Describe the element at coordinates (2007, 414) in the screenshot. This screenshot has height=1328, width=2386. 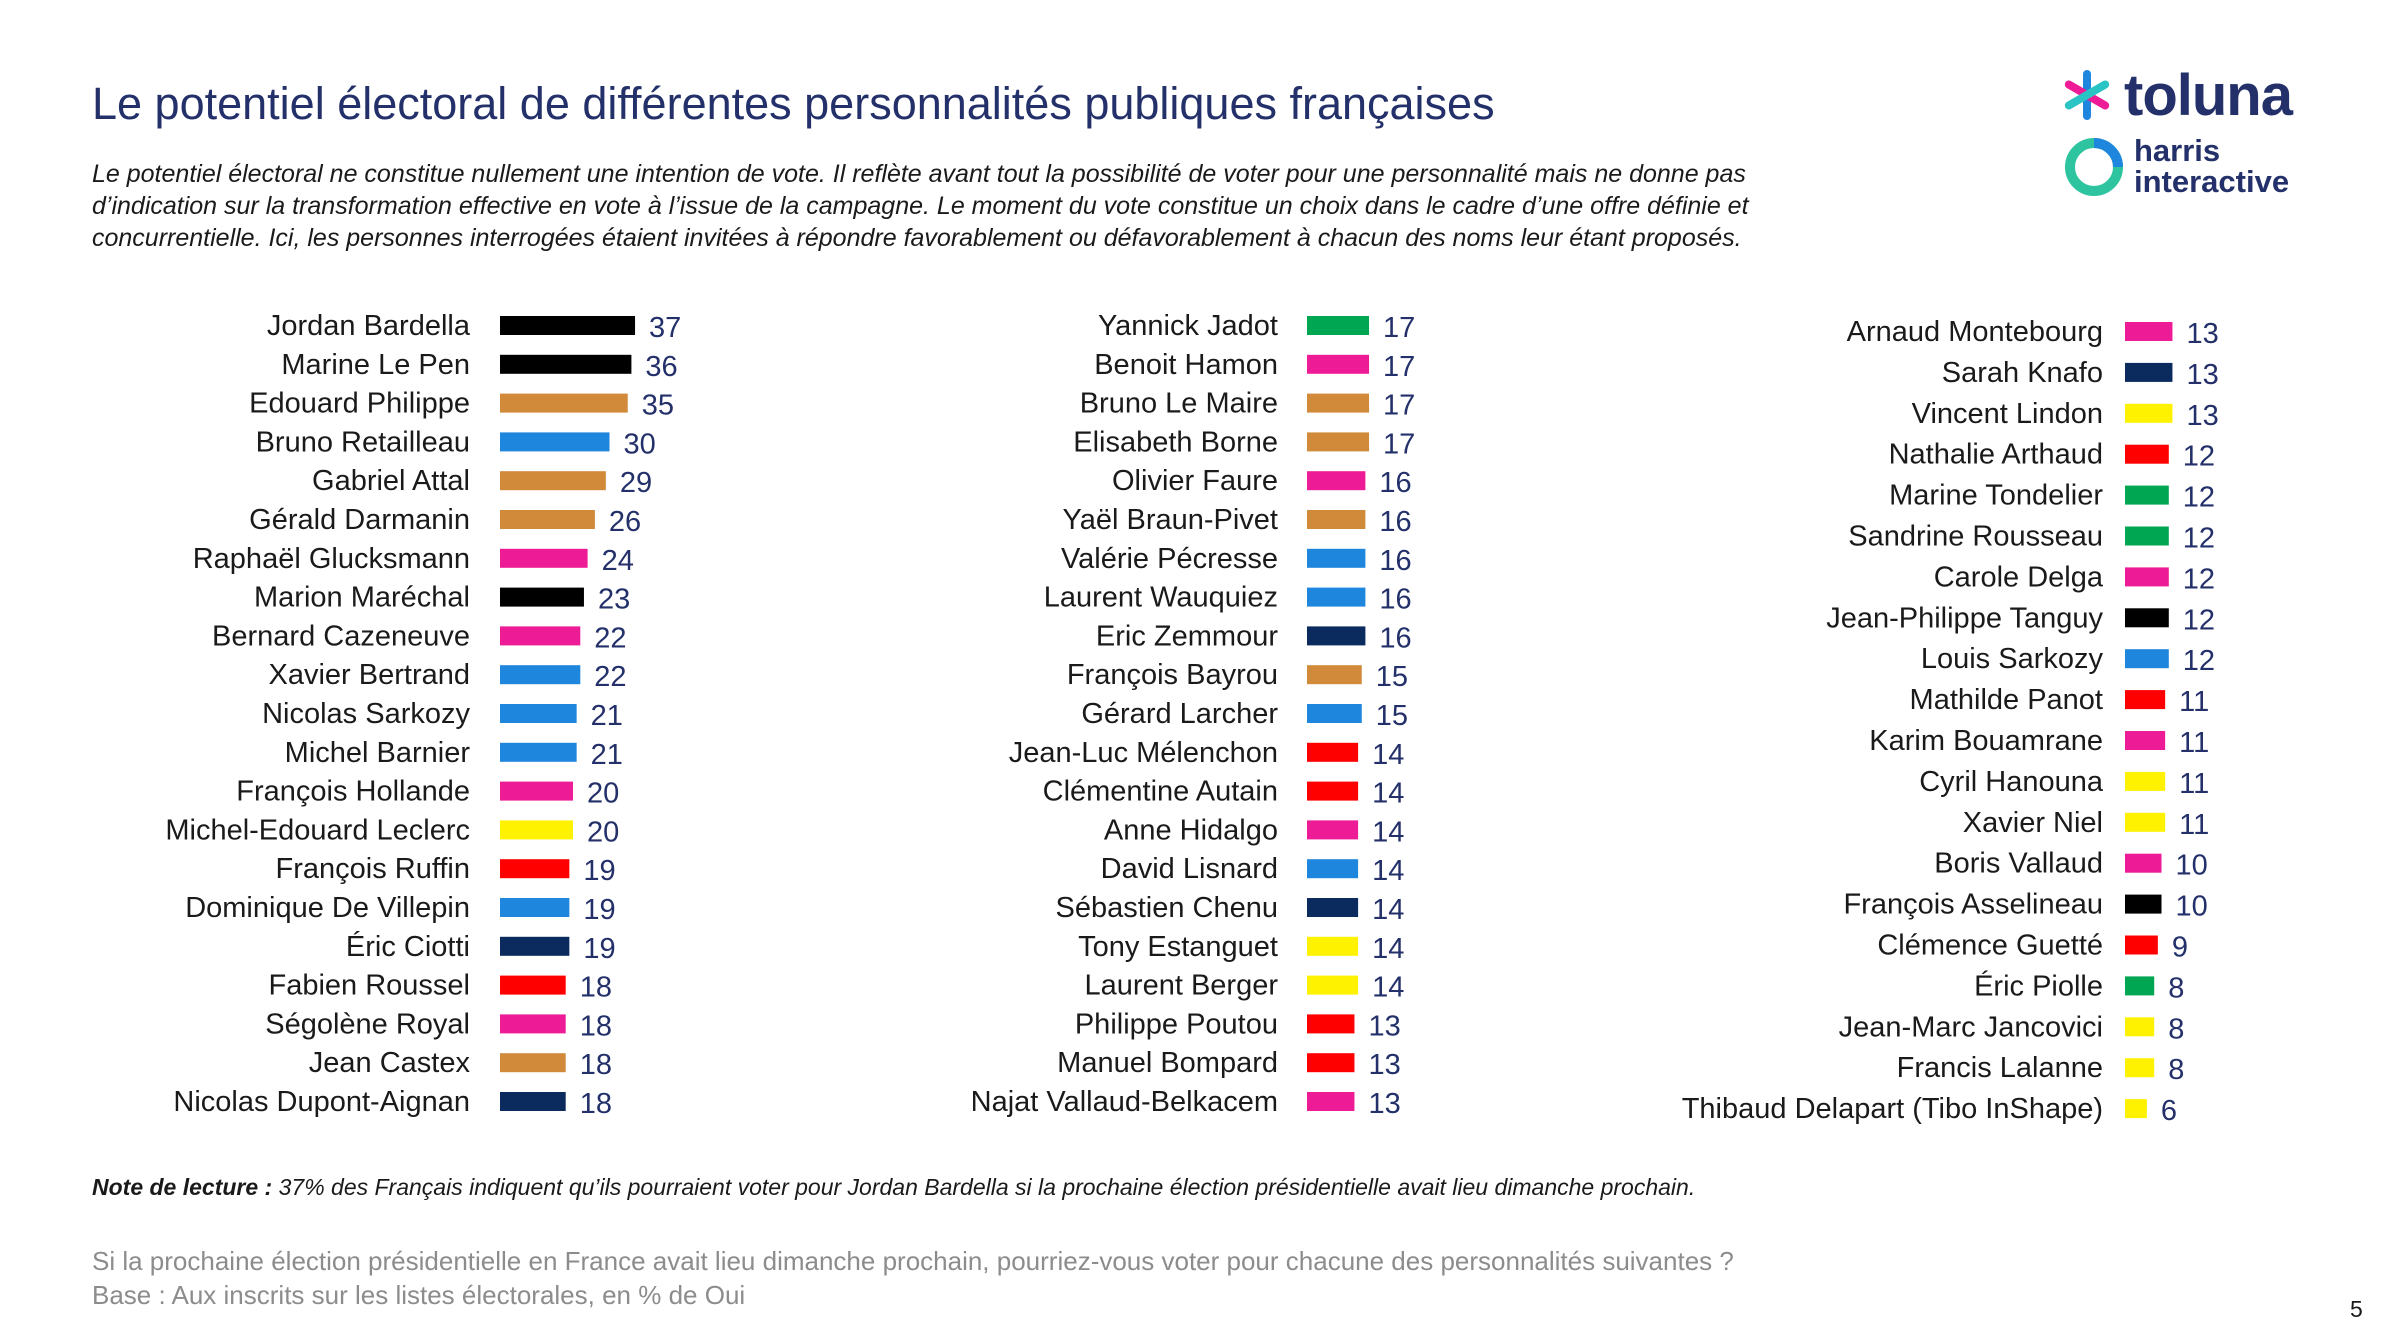
I see `category-label: Vincent Lindon` at that location.